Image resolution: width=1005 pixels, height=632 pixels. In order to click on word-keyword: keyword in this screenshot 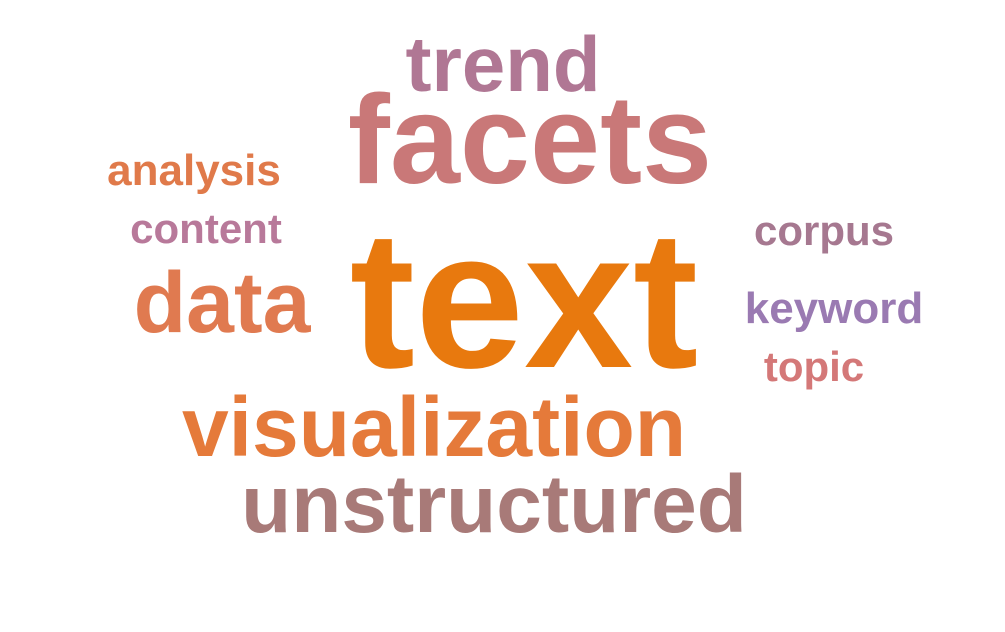, I will do `click(834, 308)`.